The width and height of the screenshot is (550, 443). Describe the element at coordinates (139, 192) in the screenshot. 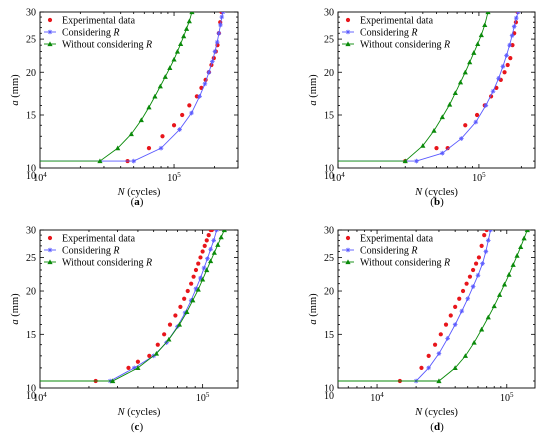

I see `x-axis-label: N (cycles)` at that location.